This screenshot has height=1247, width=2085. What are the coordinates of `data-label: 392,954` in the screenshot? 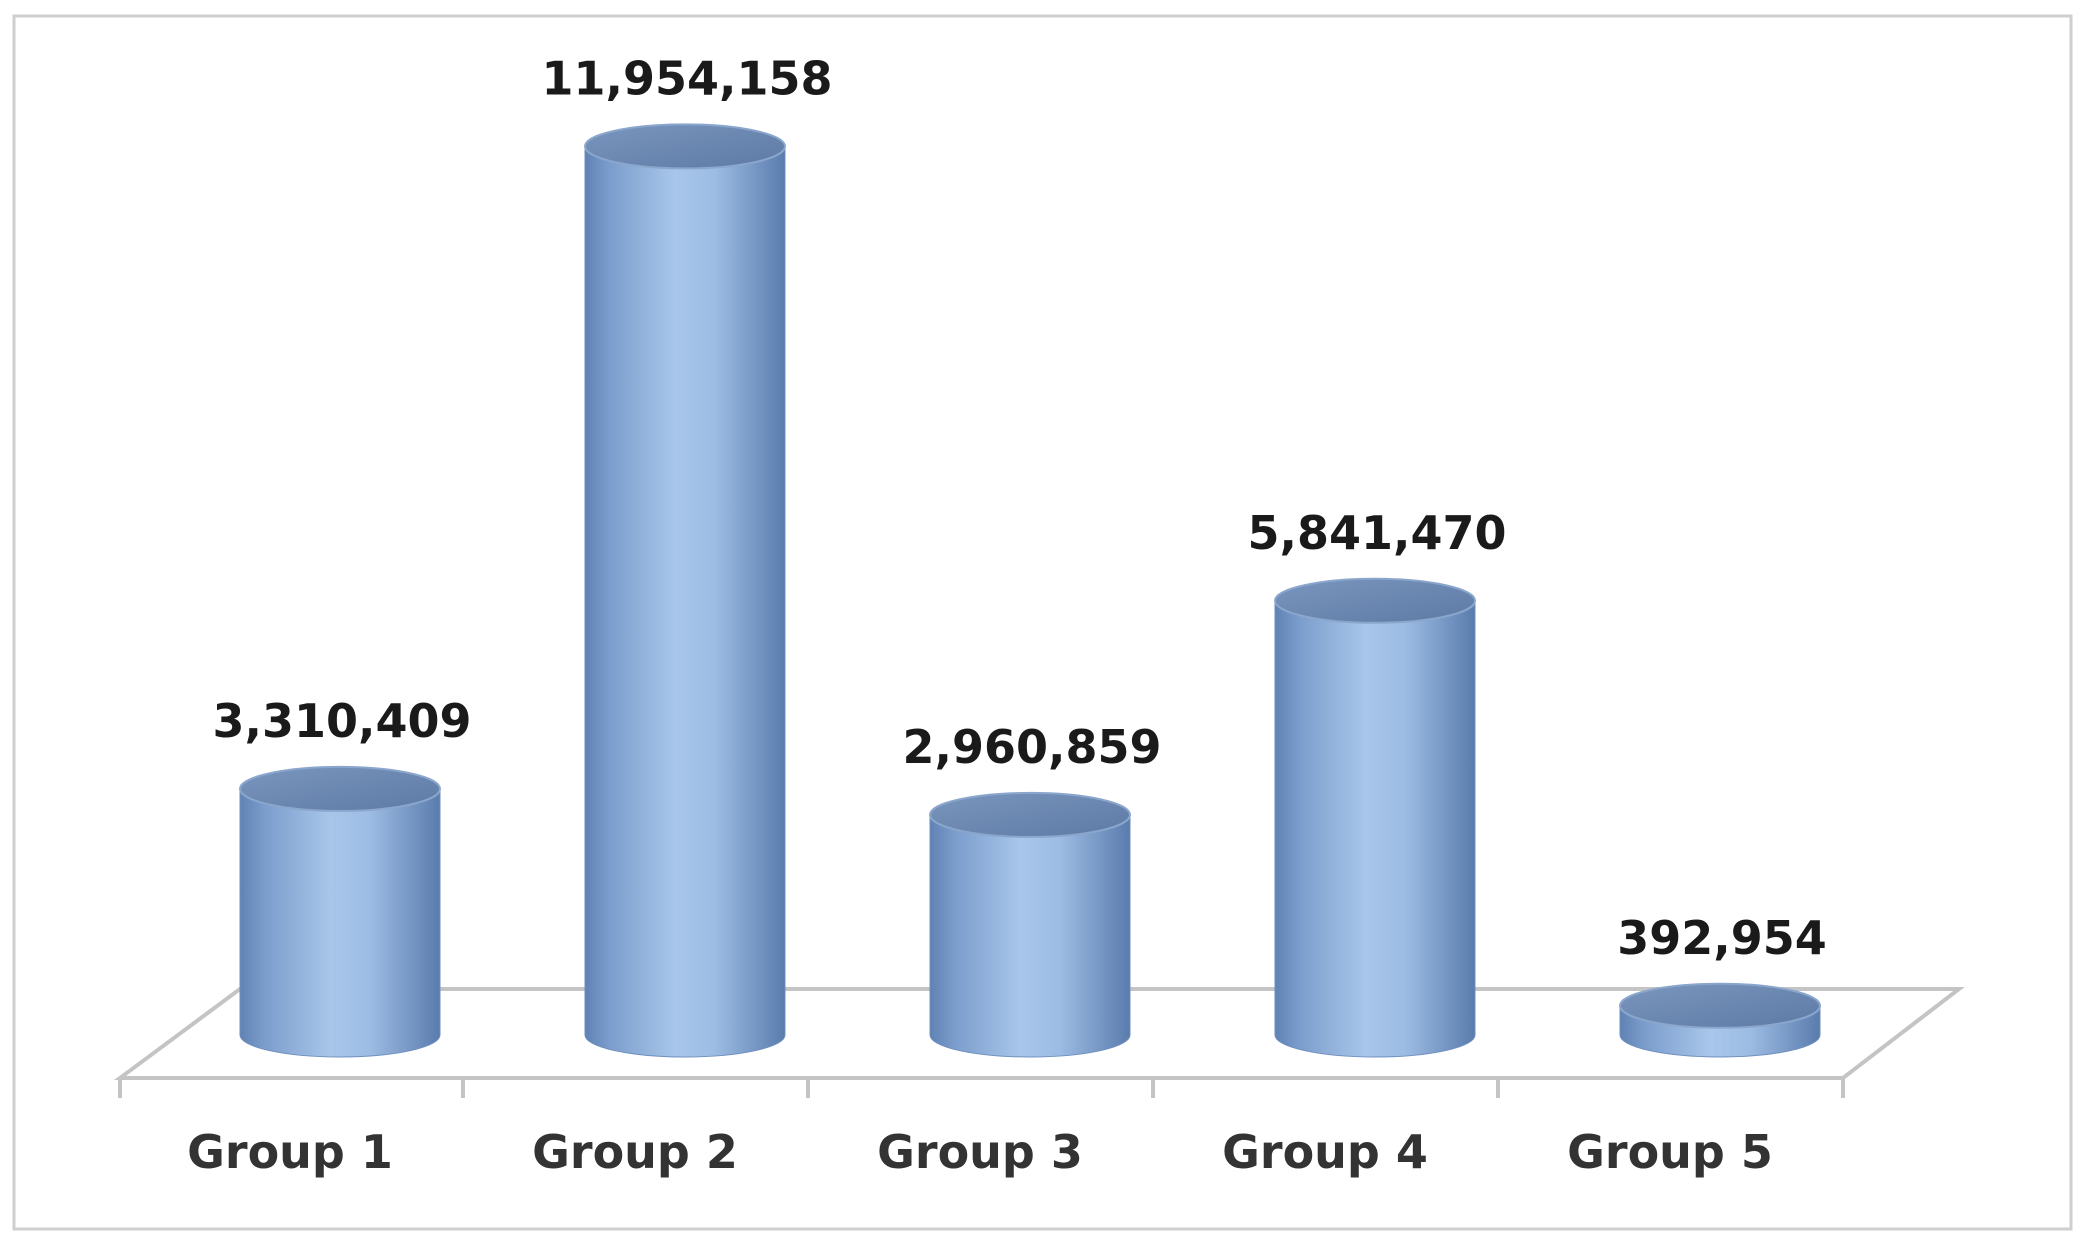 It's located at (1722, 938).